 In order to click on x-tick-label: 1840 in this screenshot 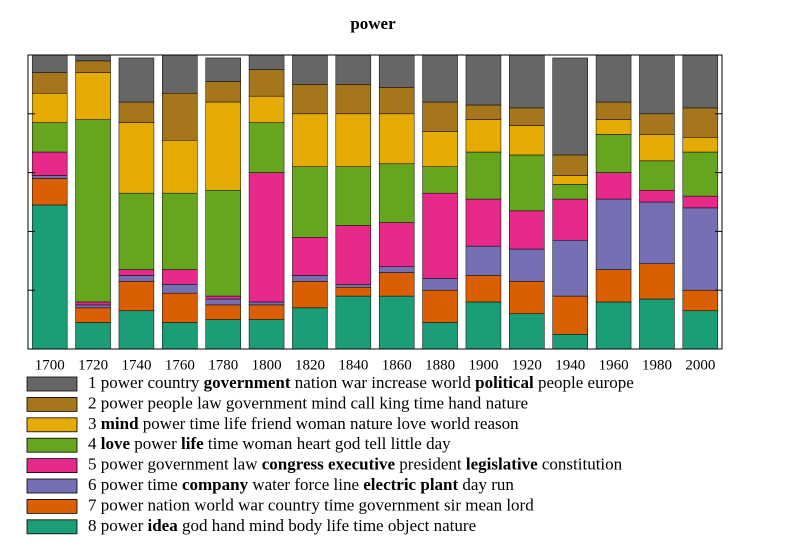, I will do `click(353, 365)`.